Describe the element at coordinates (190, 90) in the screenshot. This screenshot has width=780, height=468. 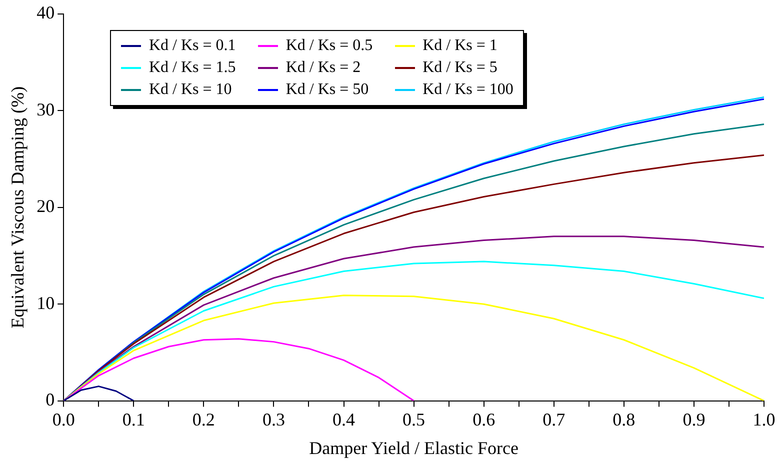
I see `legend-label: Kd / Ks = 10` at that location.